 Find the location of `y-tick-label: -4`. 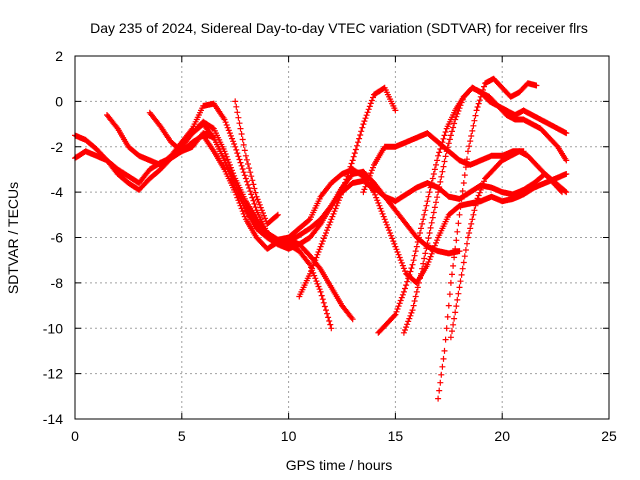

y-tick-label: -4 is located at coordinates (57, 192).